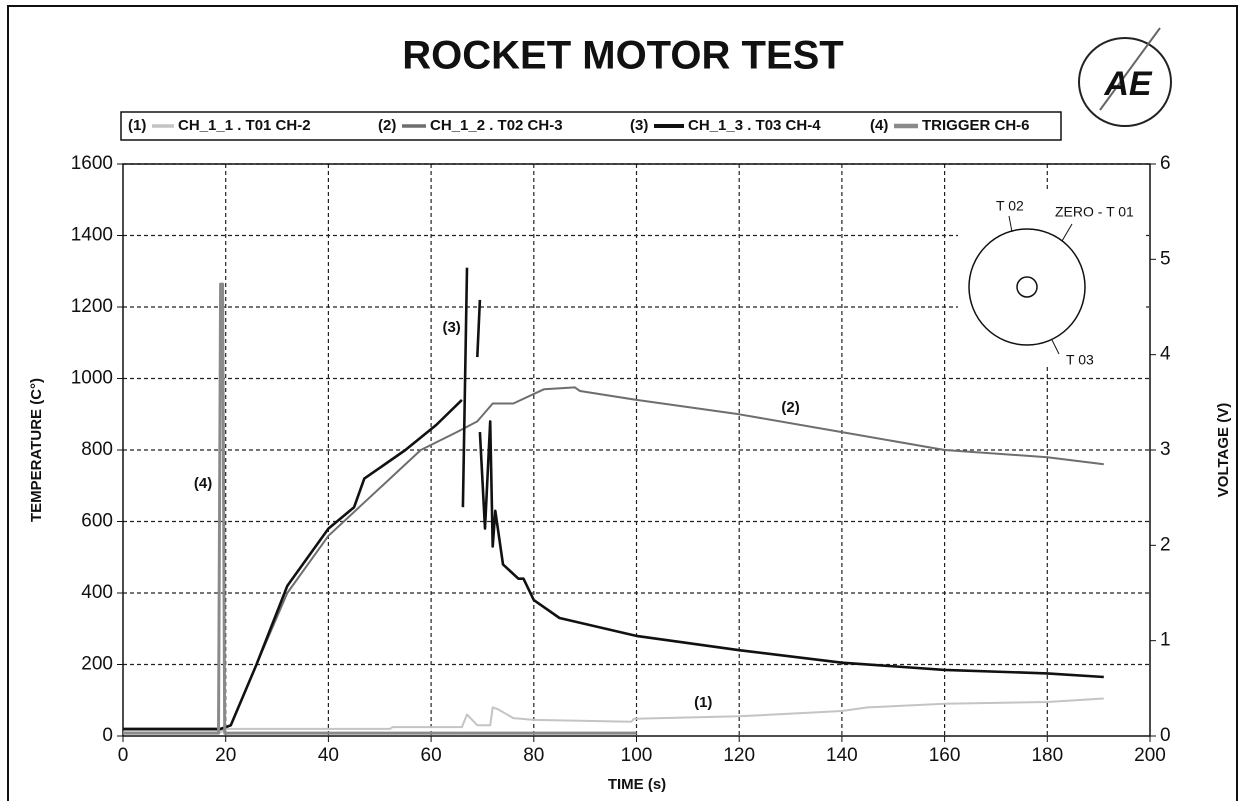 This screenshot has width=1247, height=801. I want to click on y2-tick-label: 2, so click(1165, 544).